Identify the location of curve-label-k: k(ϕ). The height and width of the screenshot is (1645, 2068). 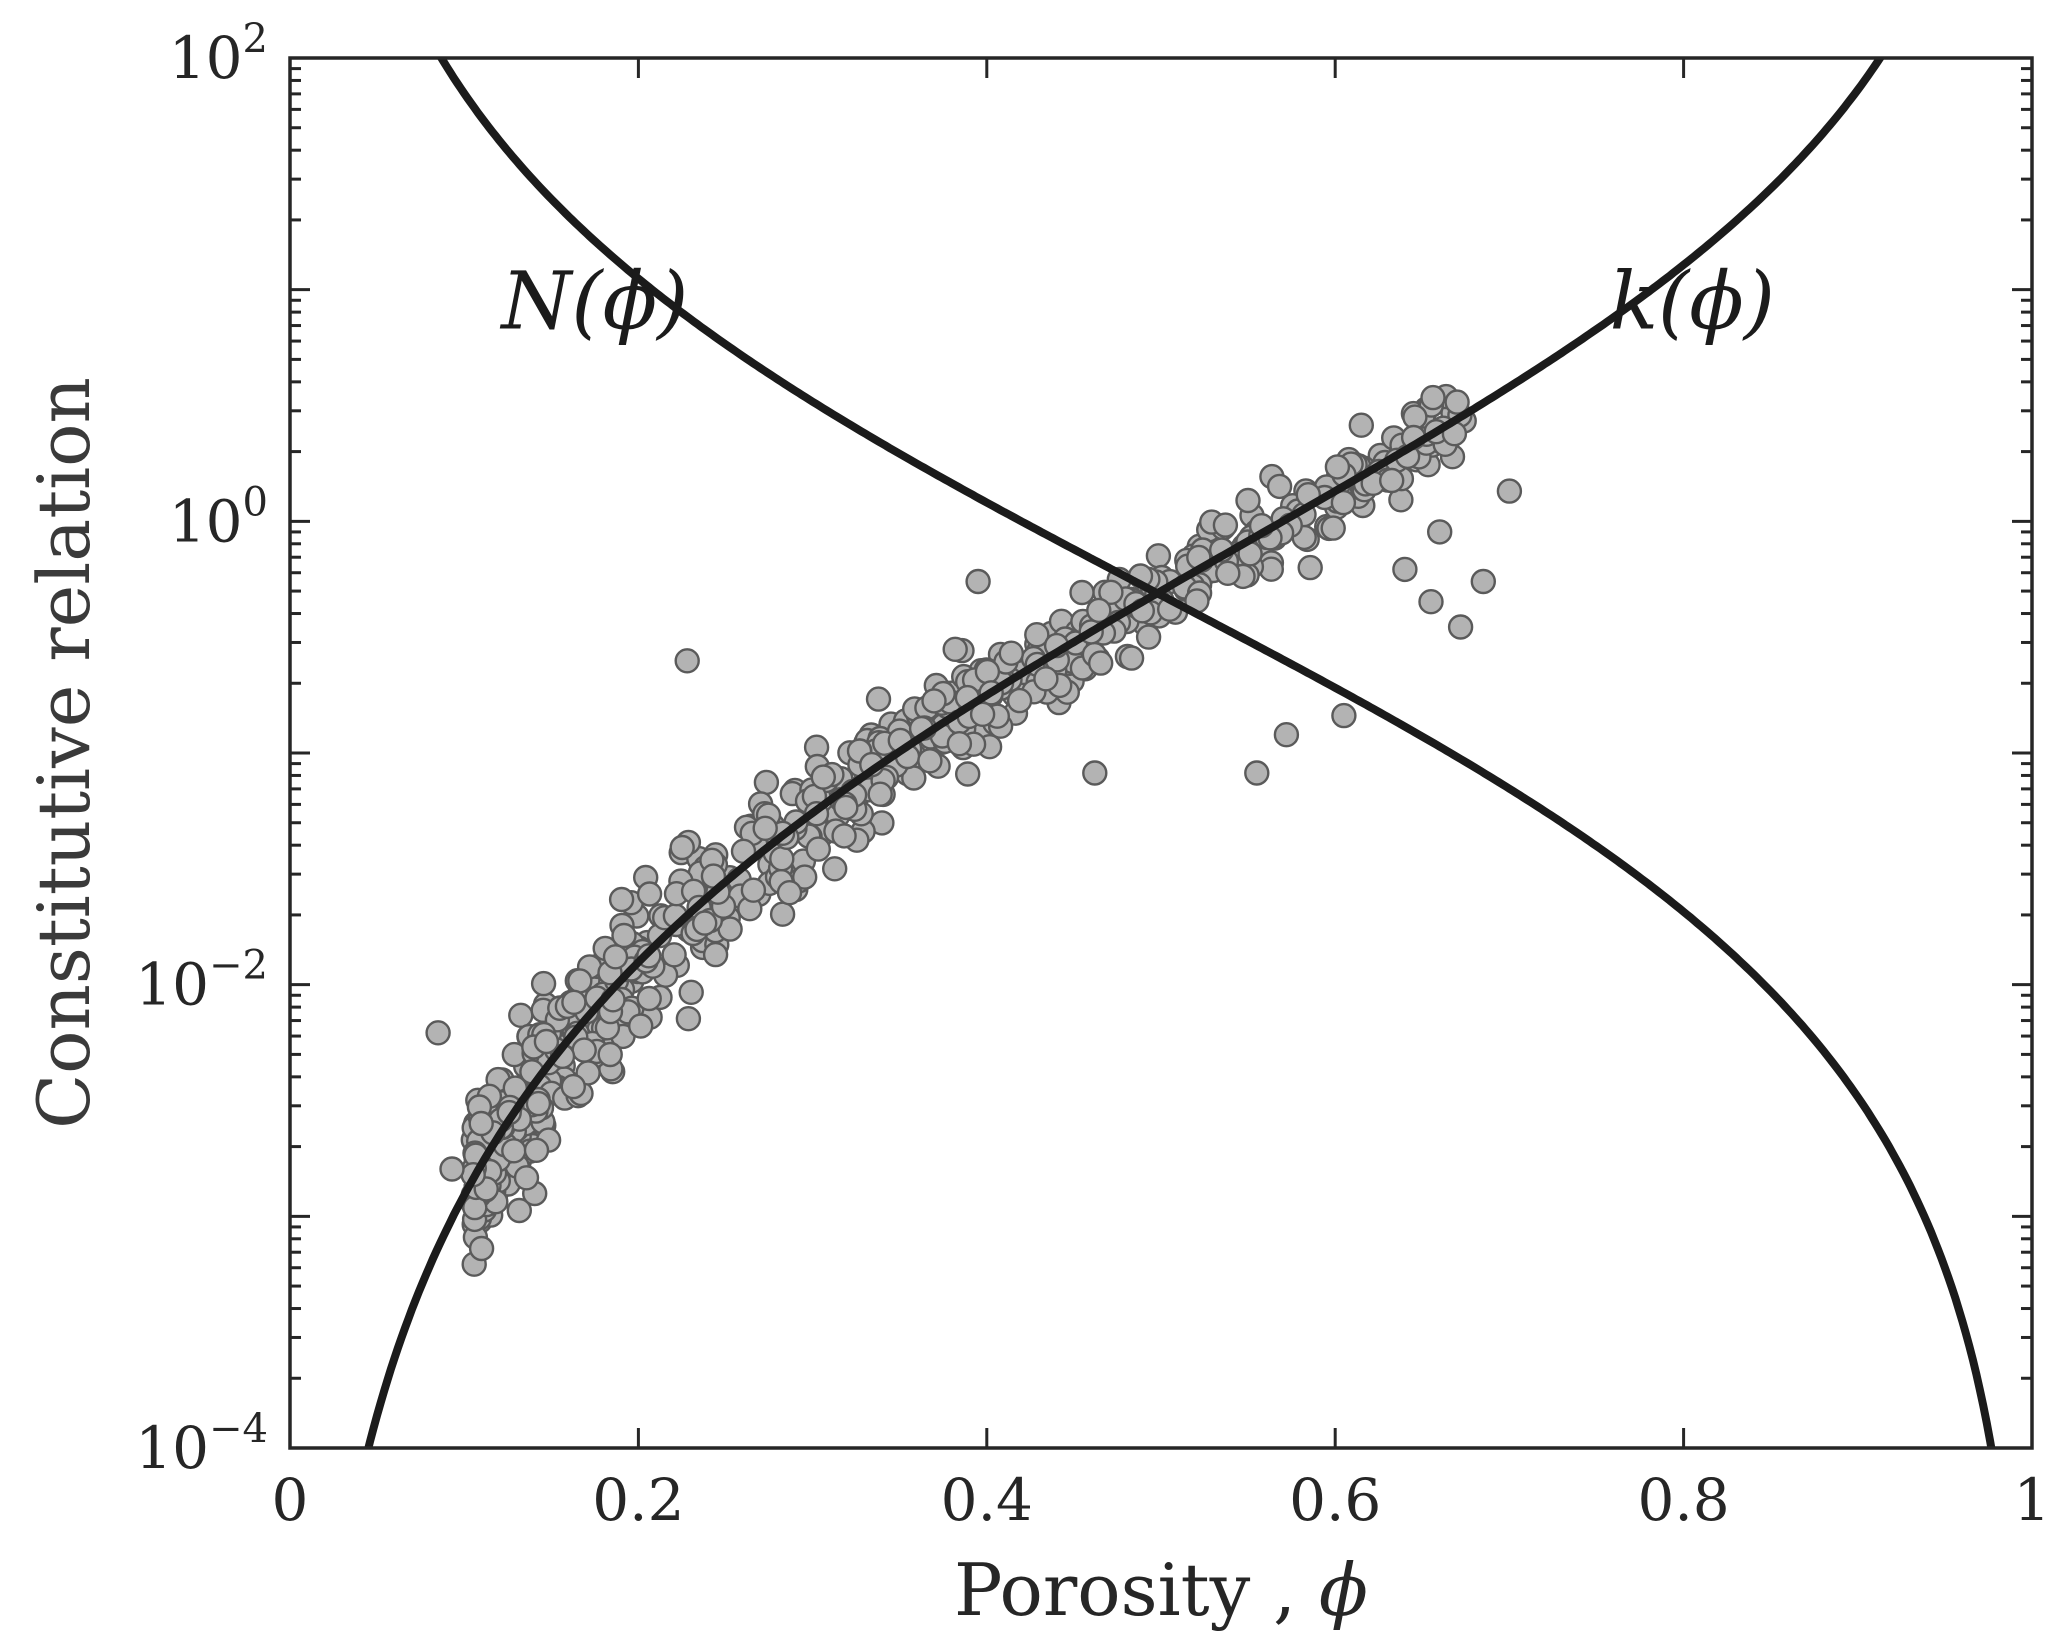
(1692, 300).